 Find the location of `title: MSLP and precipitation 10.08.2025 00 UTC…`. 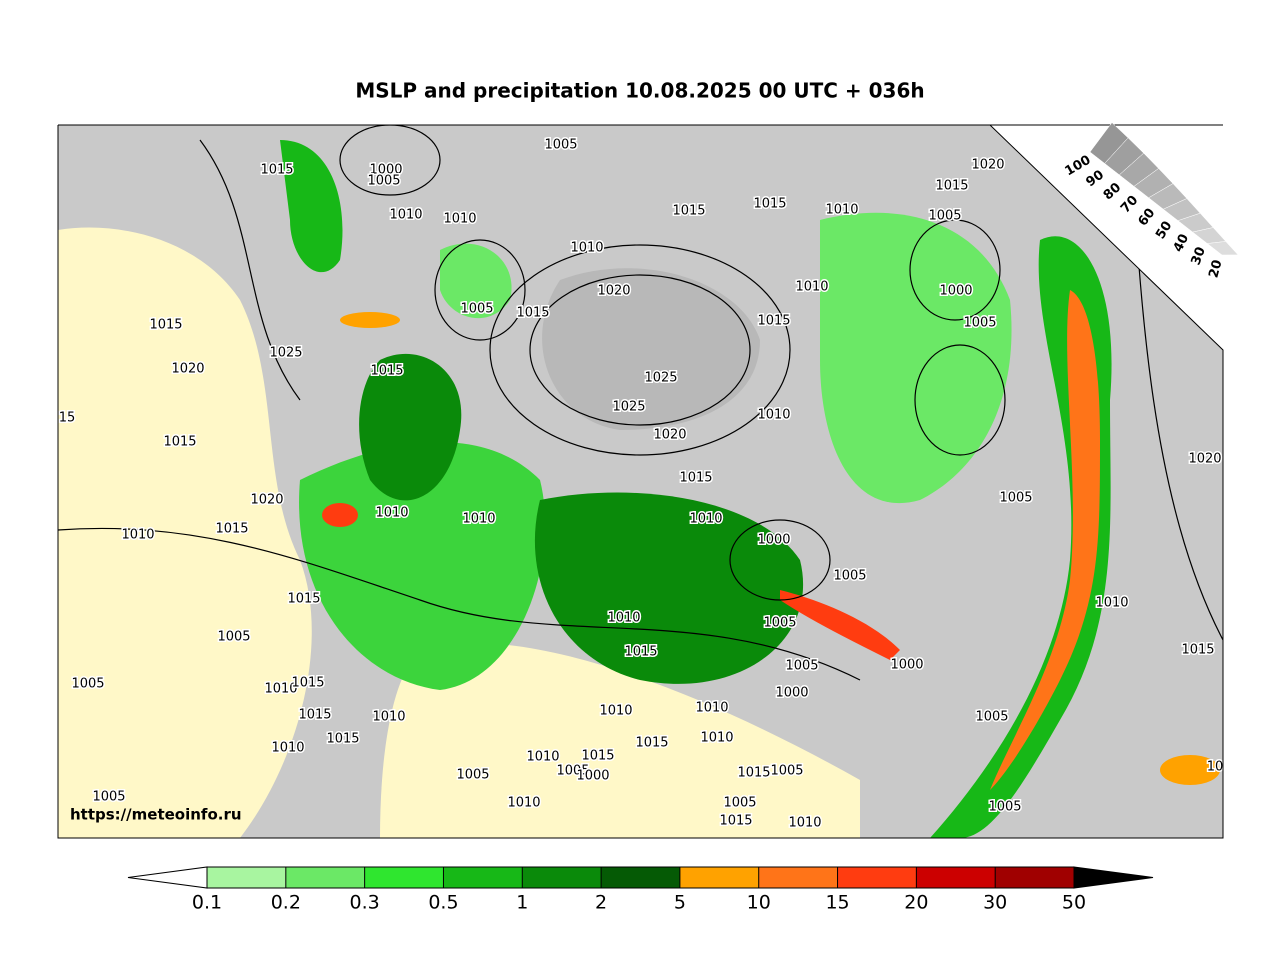

title: MSLP and precipitation 10.08.2025 00 UTC… is located at coordinates (639, 91).